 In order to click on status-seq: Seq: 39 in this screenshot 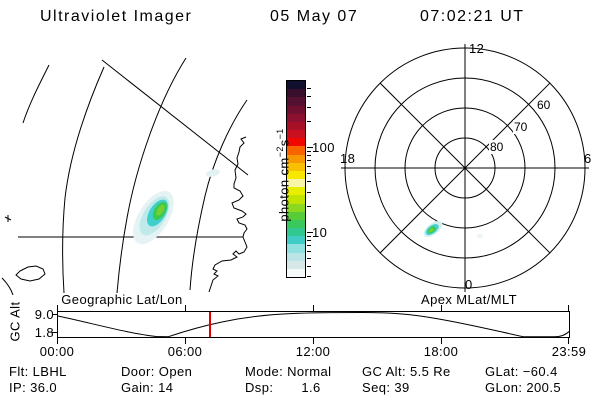, I will do `click(386, 387)`.